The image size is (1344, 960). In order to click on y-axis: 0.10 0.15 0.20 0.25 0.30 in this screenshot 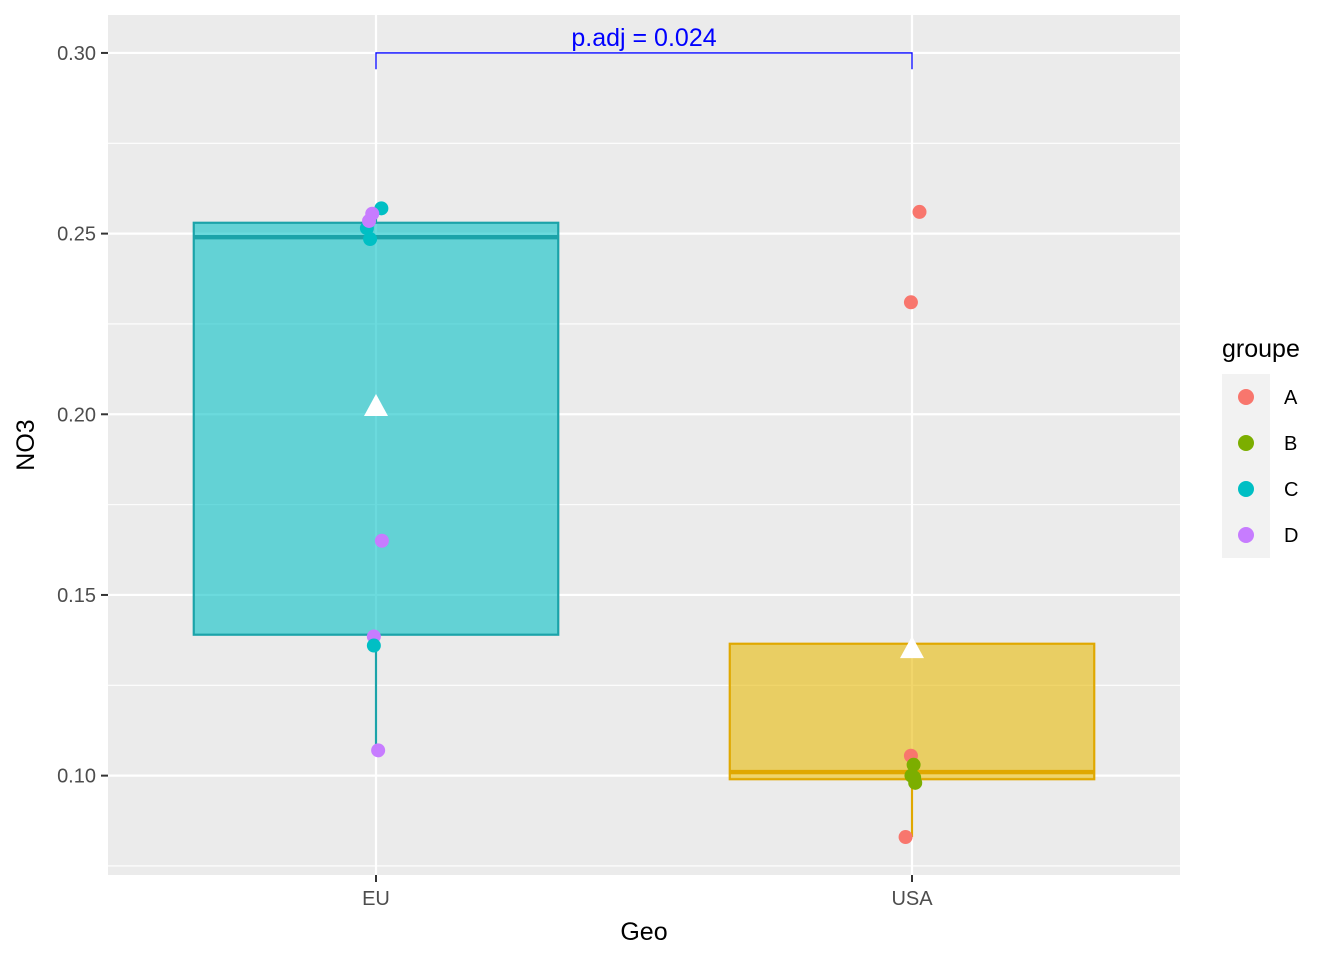, I will do `click(82, 415)`.